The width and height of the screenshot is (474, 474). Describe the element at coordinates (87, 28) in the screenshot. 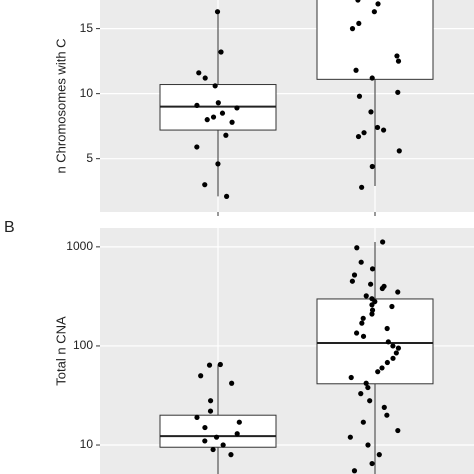

I see `y-tick-label: 15` at that location.